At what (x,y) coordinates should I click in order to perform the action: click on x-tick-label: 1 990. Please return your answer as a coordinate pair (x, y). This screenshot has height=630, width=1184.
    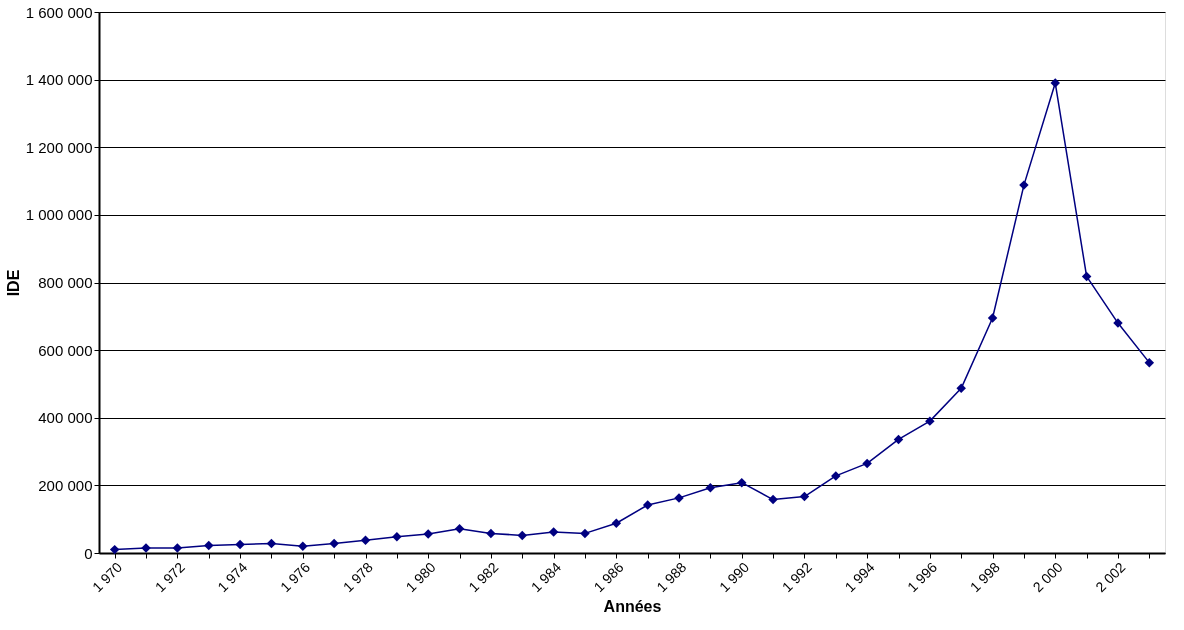
    Looking at the image, I should click on (734, 577).